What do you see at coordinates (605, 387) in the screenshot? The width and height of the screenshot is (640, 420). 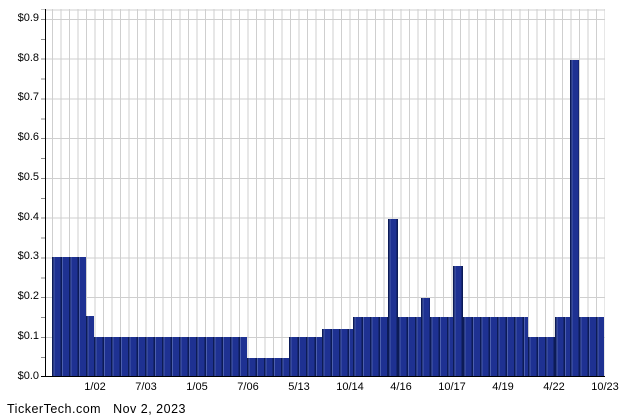 I see `x-axis-tick-label: 10/23` at bounding box center [605, 387].